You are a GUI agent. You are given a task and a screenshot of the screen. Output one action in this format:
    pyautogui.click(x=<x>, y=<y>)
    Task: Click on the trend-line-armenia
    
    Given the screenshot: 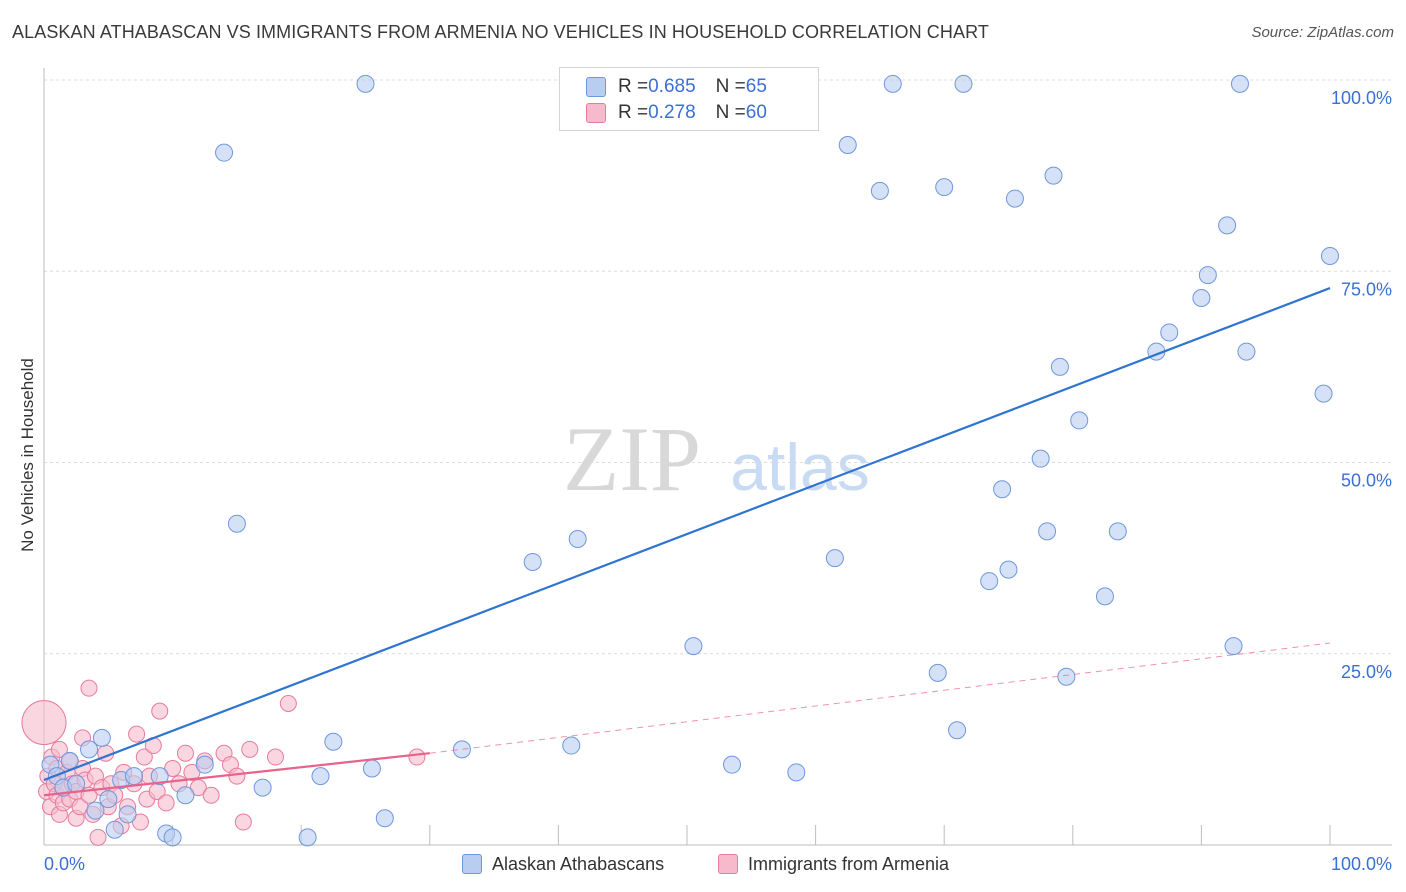 What is the action you would take?
    pyautogui.click(x=236, y=774)
    